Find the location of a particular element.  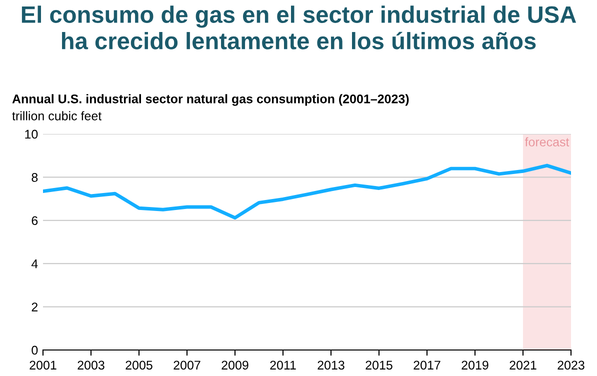

y-tick-label: 10 is located at coordinates (31, 134).